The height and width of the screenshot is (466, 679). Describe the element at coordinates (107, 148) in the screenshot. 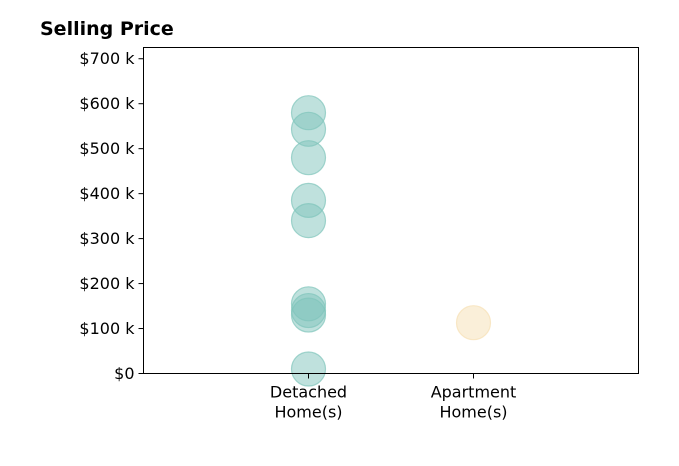

I see `y-tick-label: $500 k` at that location.